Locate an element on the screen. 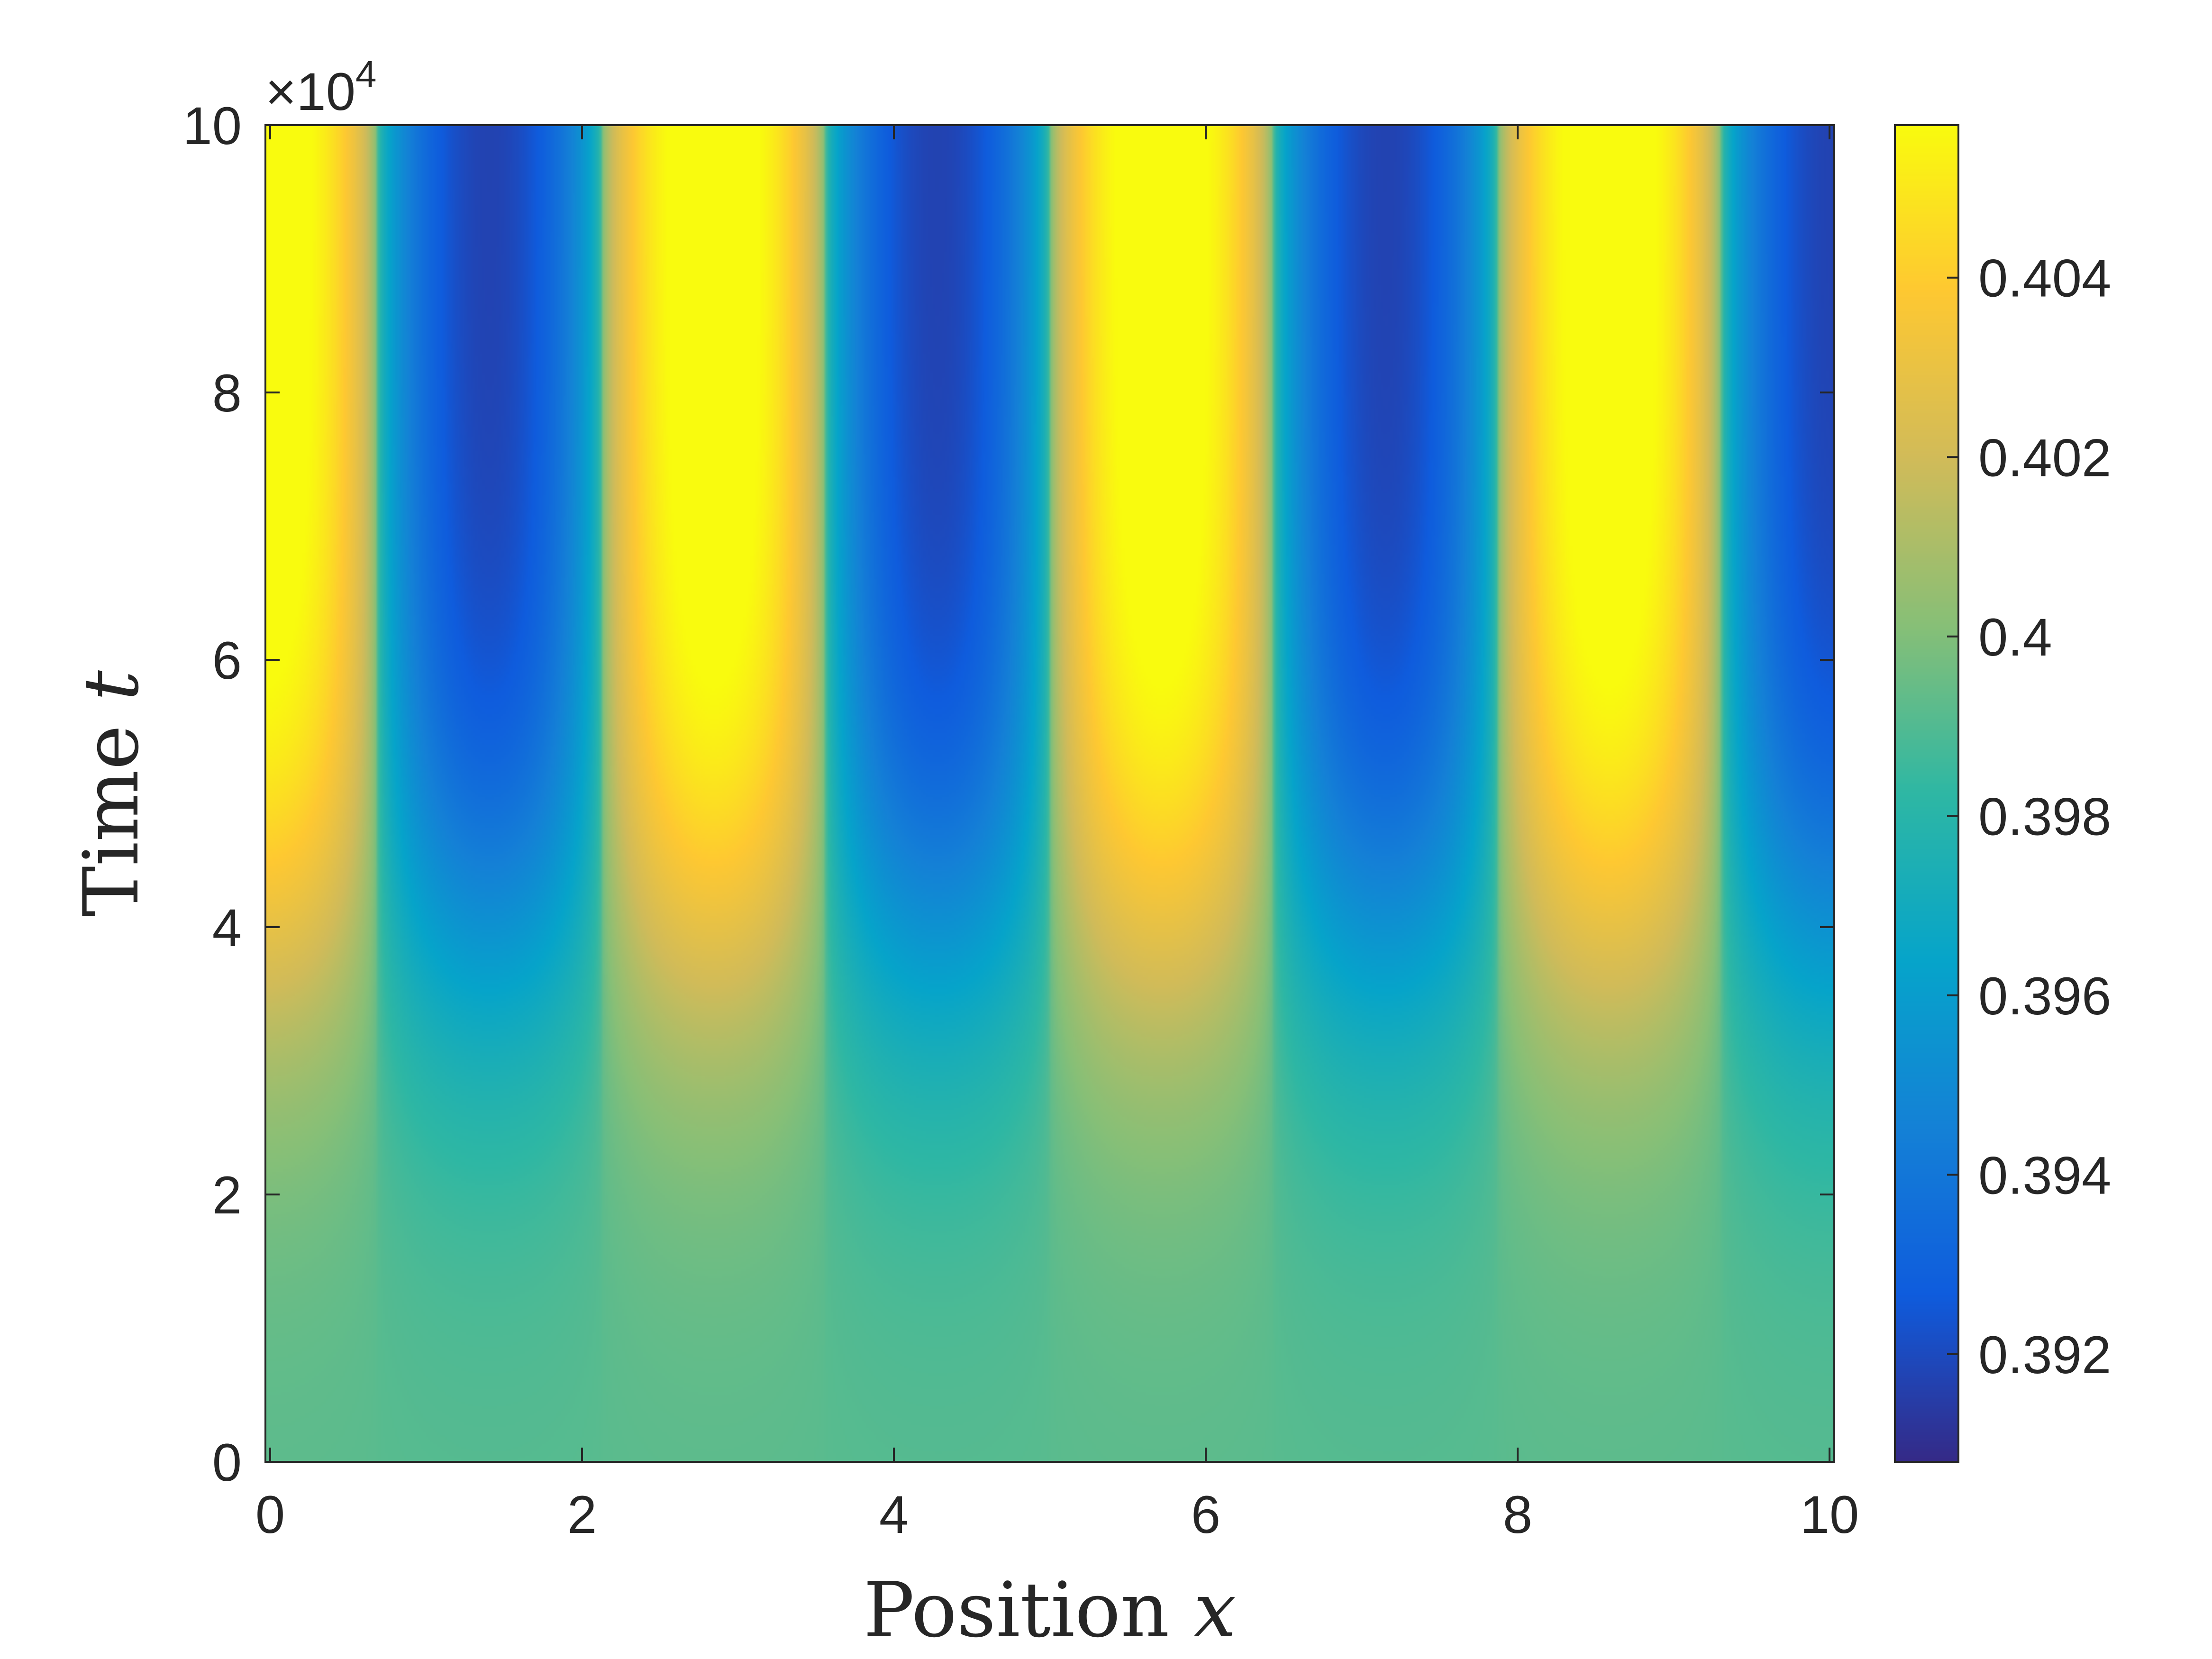  y-axis-title: Time t is located at coordinates (111, 793).